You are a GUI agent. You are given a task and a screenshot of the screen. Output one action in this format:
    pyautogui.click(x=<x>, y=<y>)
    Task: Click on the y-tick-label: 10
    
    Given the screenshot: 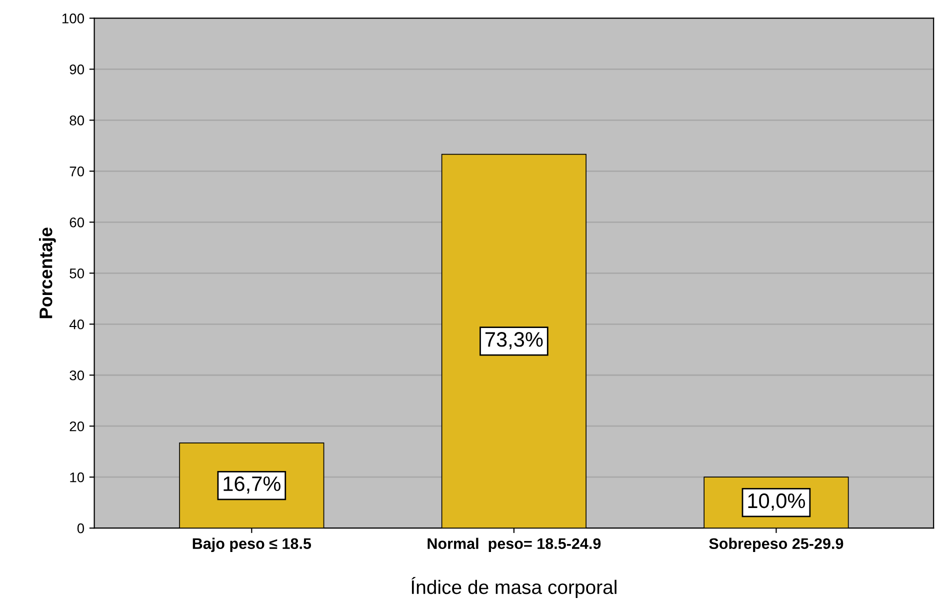 What is the action you would take?
    pyautogui.click(x=77, y=477)
    